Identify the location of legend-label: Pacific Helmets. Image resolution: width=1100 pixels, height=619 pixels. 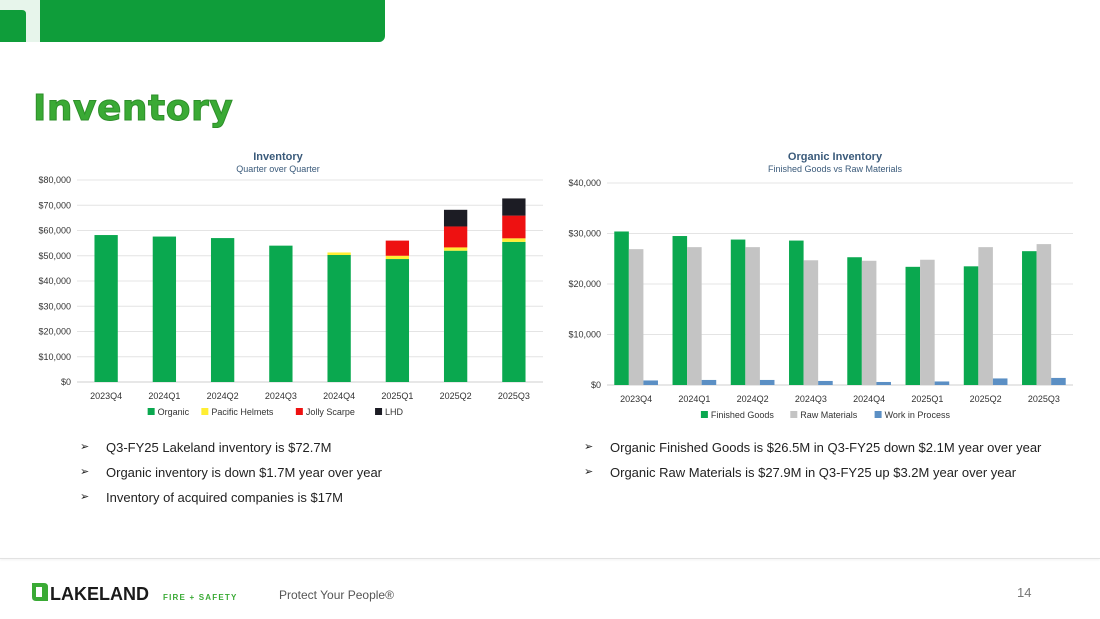
(242, 412).